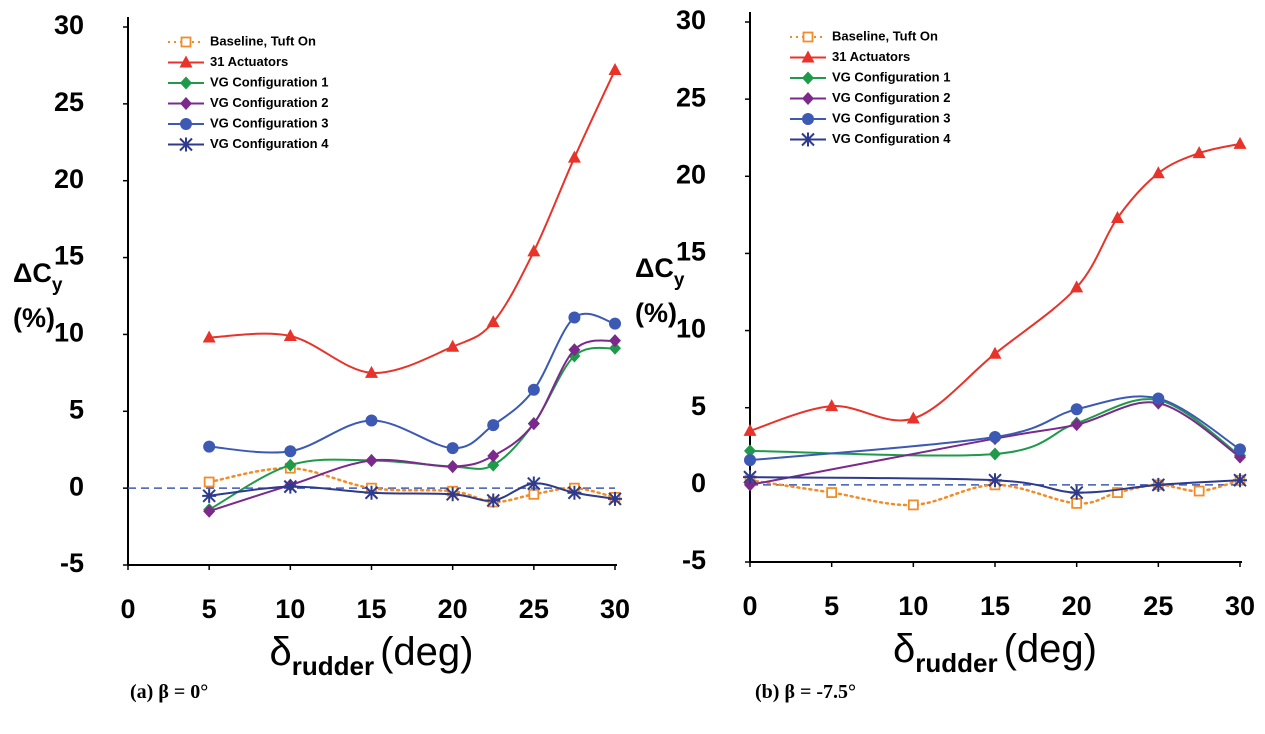 The width and height of the screenshot is (1265, 734). What do you see at coordinates (749, 606) in the screenshot?
I see `x-tick-label: 0` at bounding box center [749, 606].